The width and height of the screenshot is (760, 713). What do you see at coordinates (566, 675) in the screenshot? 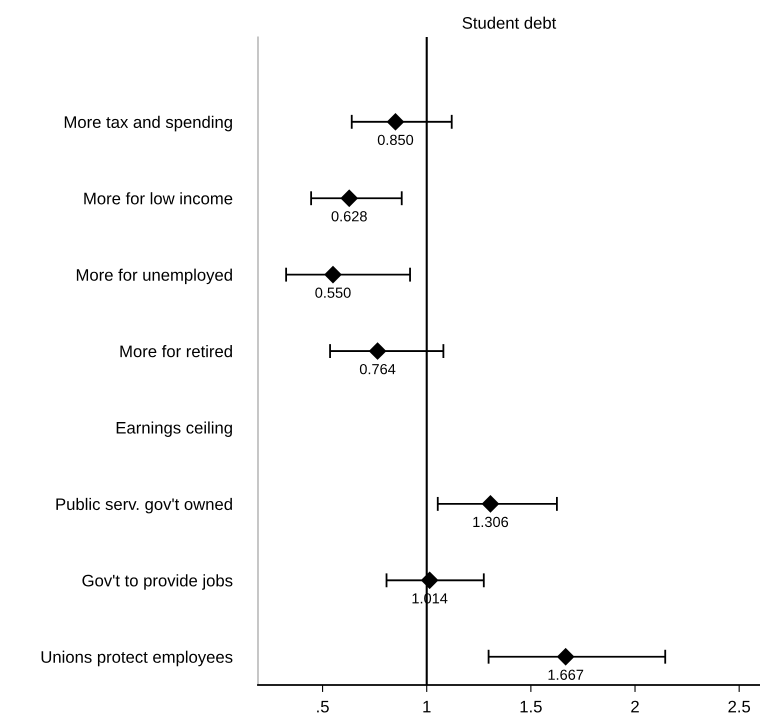
I see `data-label: 1.667` at bounding box center [566, 675].